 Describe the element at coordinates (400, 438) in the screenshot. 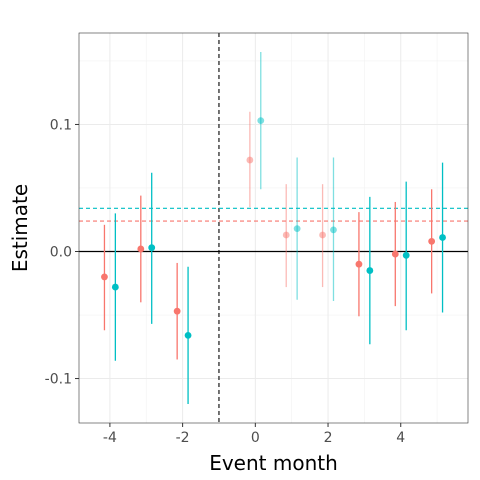

I see `x-tick-label: 4` at that location.